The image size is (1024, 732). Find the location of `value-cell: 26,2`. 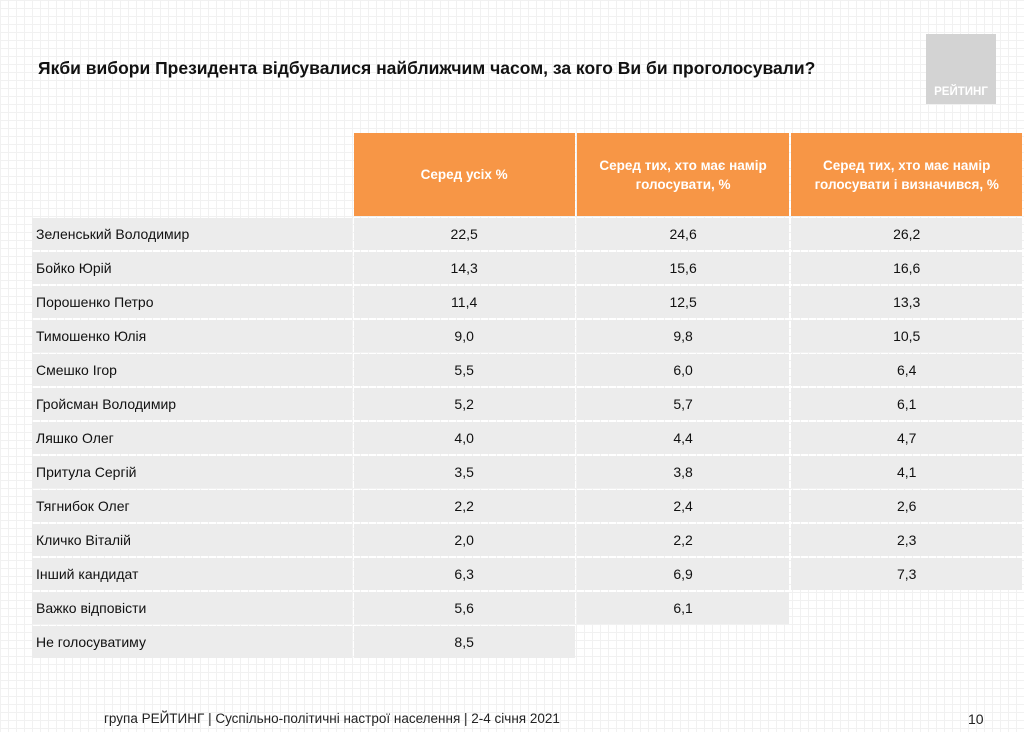

value-cell: 26,2 is located at coordinates (906, 234).